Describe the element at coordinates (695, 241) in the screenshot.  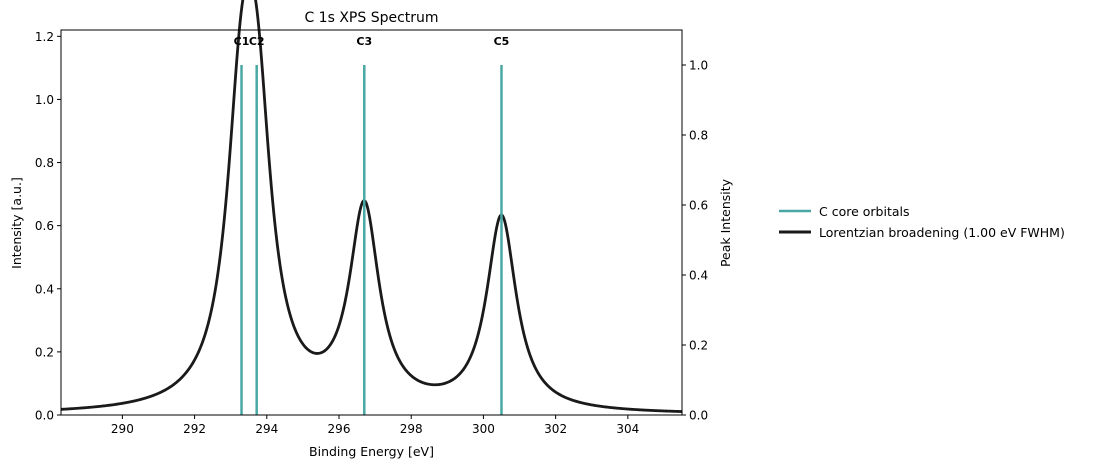
I see `y-axis-right-ticks: 0.0 0.2 0.4 0.6 0.8 1.0` at that location.